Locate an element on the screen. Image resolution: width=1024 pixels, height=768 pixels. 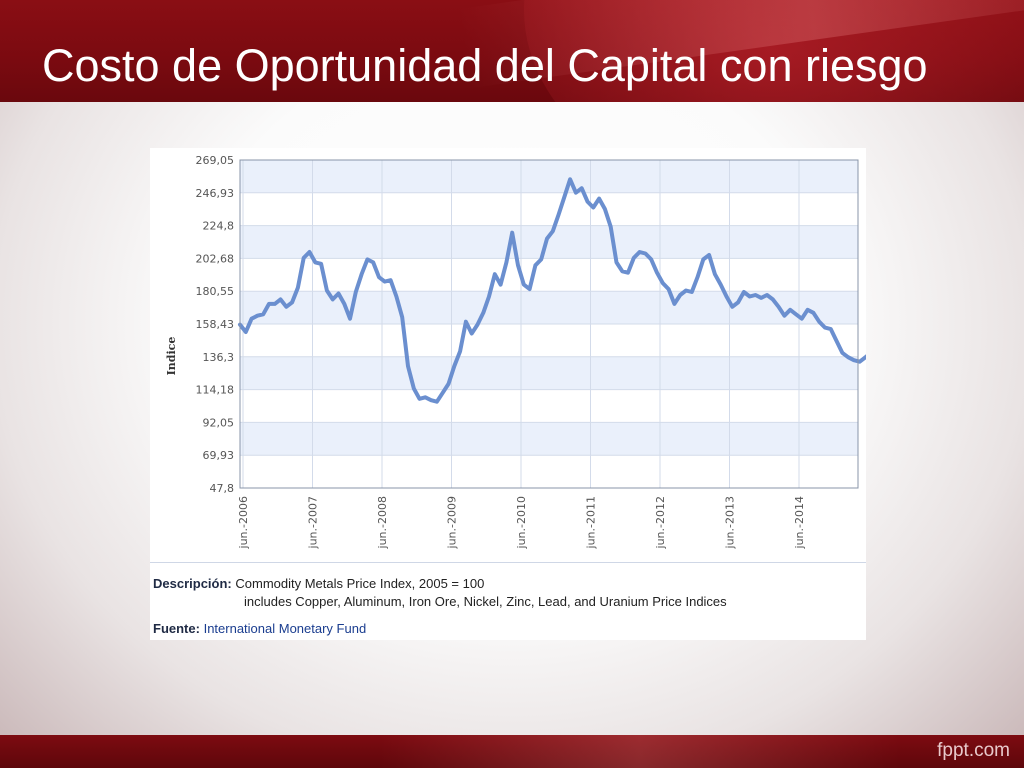
x-tick-label: jun.-2006 is located at coordinates (243, 522).